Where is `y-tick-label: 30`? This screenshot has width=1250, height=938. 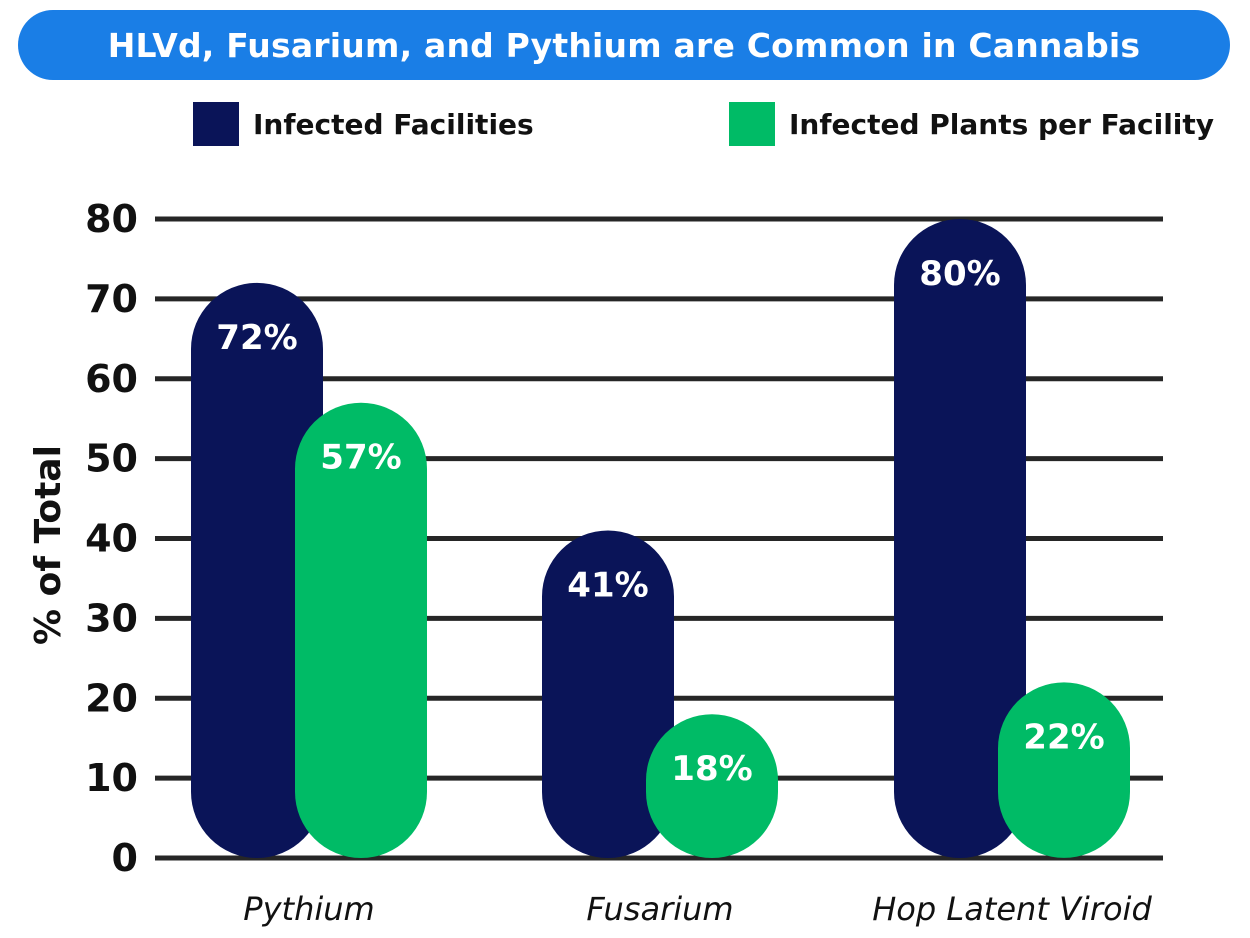 y-tick-label: 30 is located at coordinates (111, 618).